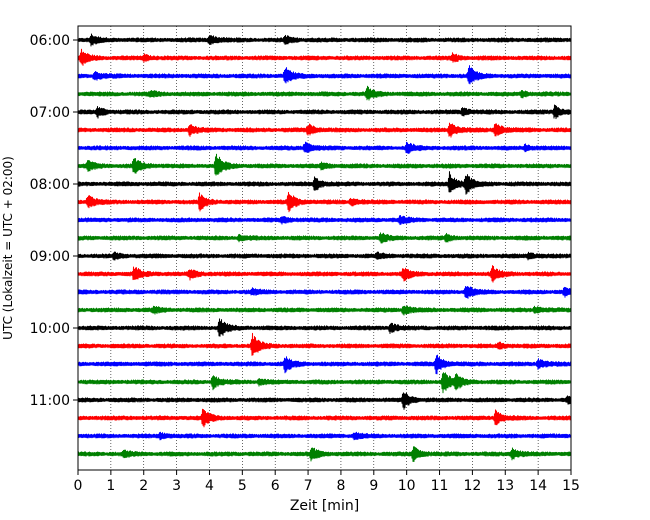 The height and width of the screenshot is (520, 650). What do you see at coordinates (50, 41) in the screenshot?
I see `y-tick-label: 06:00` at bounding box center [50, 41].